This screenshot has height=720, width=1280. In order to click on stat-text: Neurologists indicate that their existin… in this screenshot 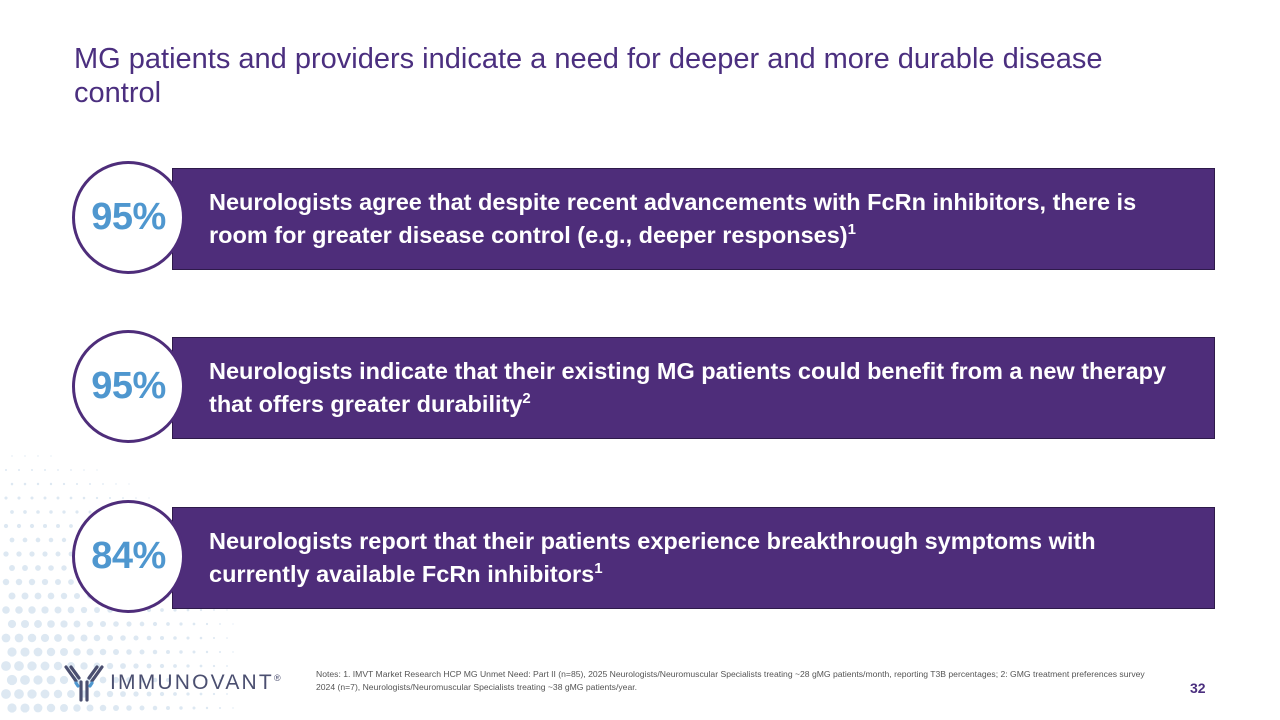, I will do `click(688, 387)`.